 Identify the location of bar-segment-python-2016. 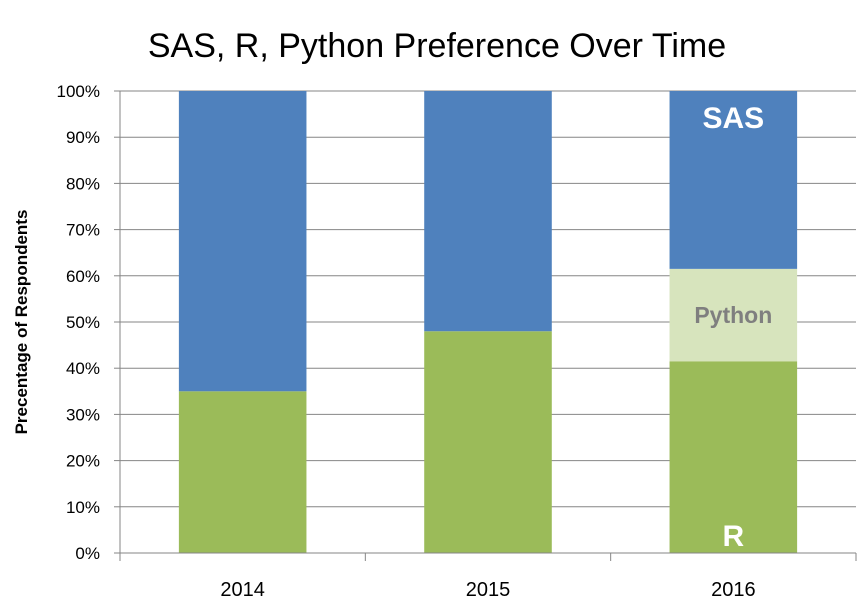
(733, 315).